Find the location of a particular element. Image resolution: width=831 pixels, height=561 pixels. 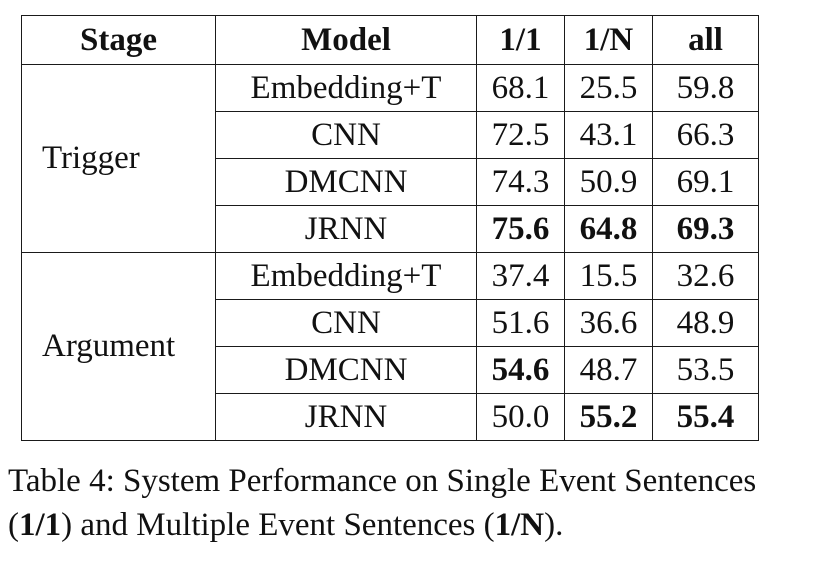

value-1-n-cell: 50.9 is located at coordinates (608, 182).